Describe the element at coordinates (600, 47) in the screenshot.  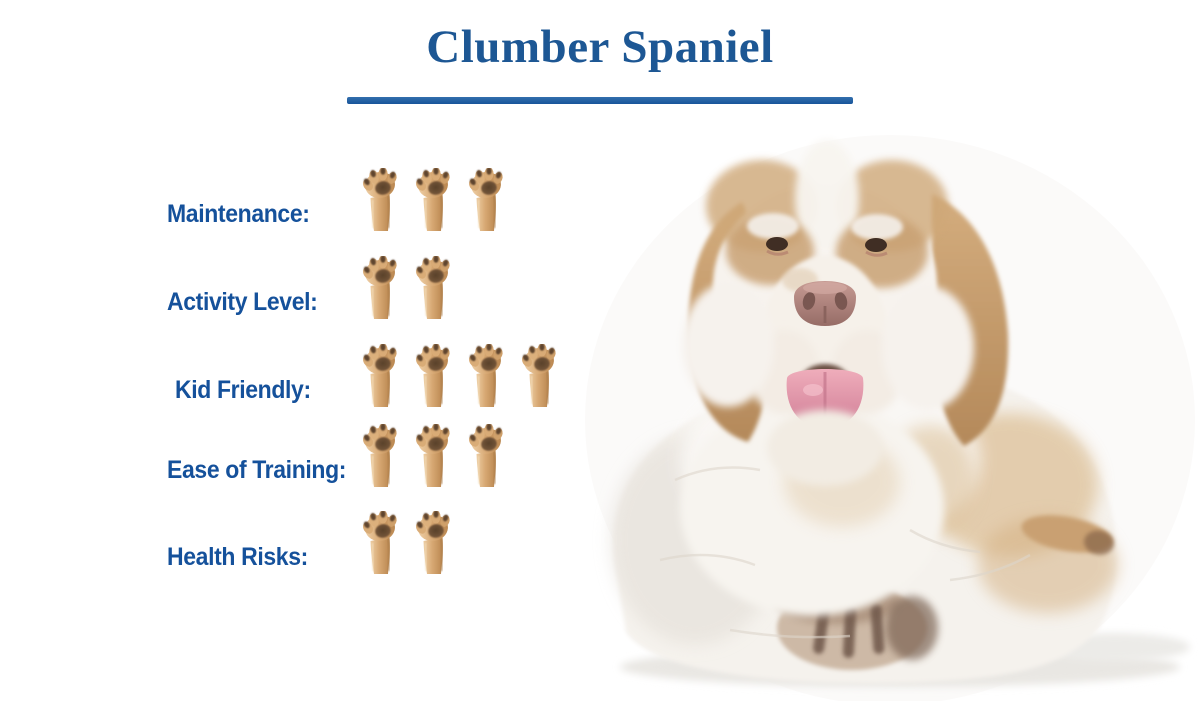
I see `page-title: Clumber Spaniel` at that location.